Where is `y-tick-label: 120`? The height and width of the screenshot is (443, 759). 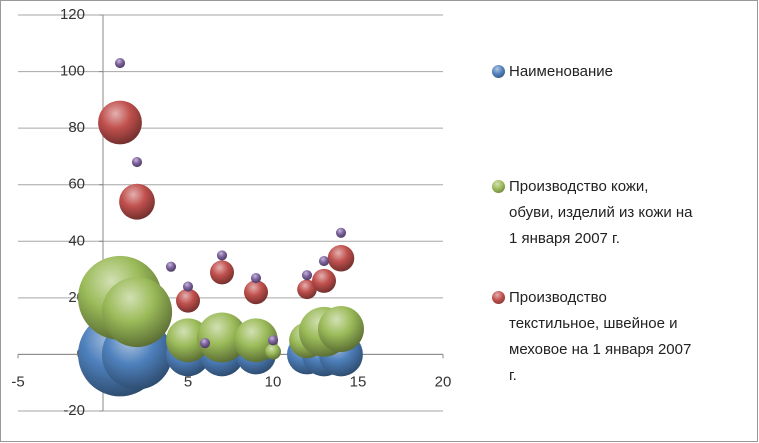
y-tick-label: 120 is located at coordinates (72, 14).